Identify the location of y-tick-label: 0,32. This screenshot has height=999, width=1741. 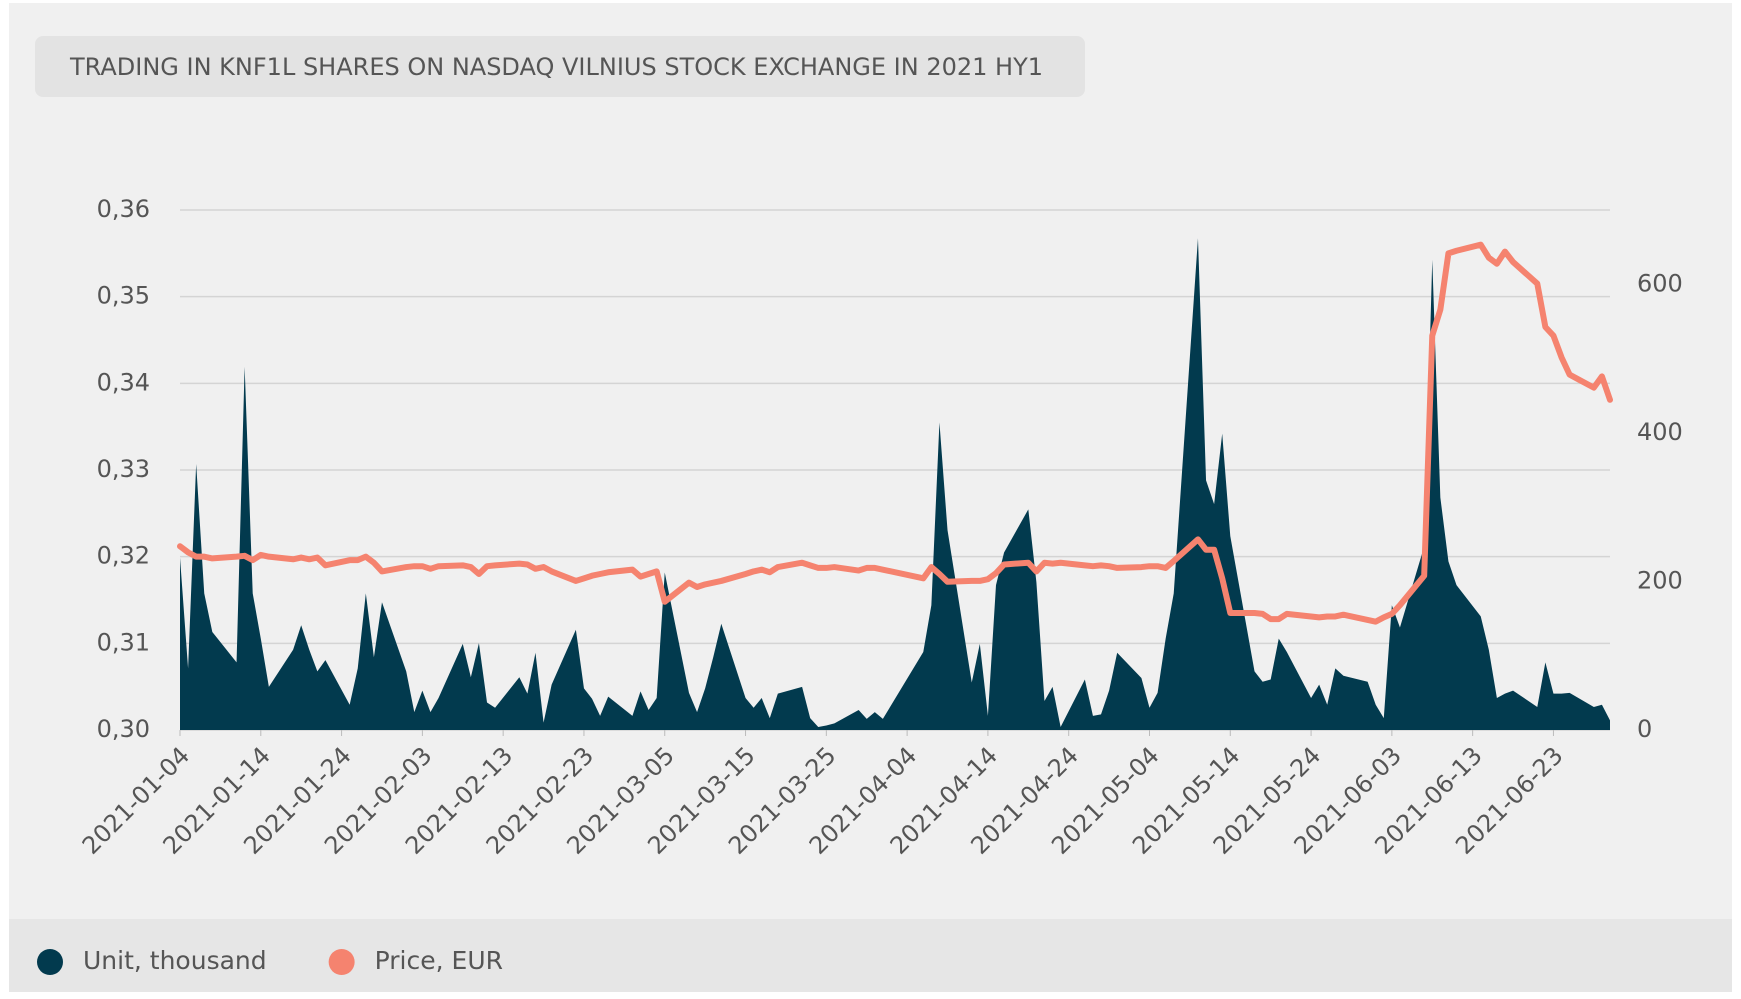
(123, 556).